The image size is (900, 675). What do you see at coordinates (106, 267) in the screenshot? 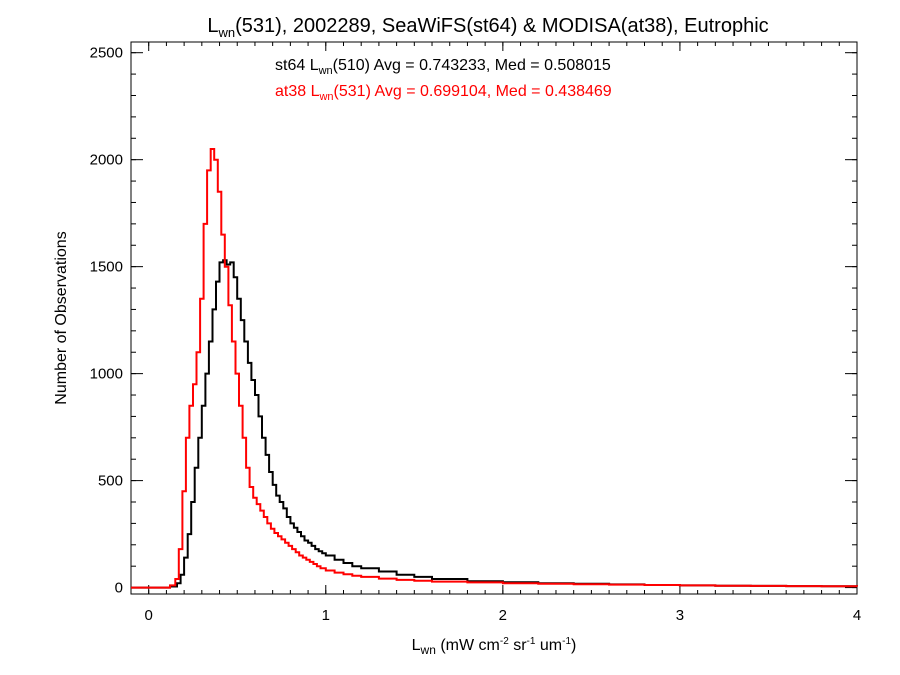
I see `y-tick-label: 1500` at bounding box center [106, 267].